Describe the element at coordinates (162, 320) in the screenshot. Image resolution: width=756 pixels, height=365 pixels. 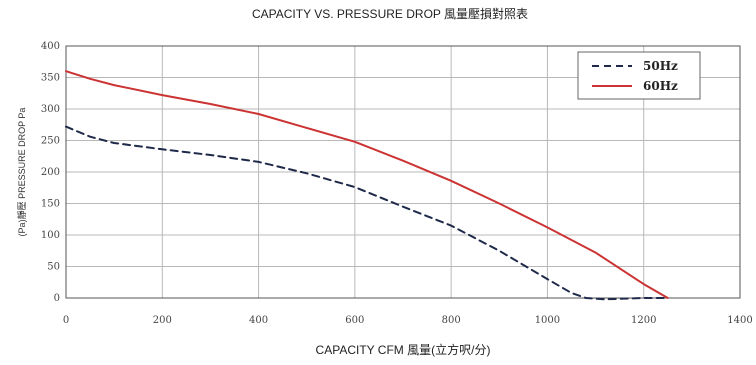
I see `x-tick-label: 200` at that location.